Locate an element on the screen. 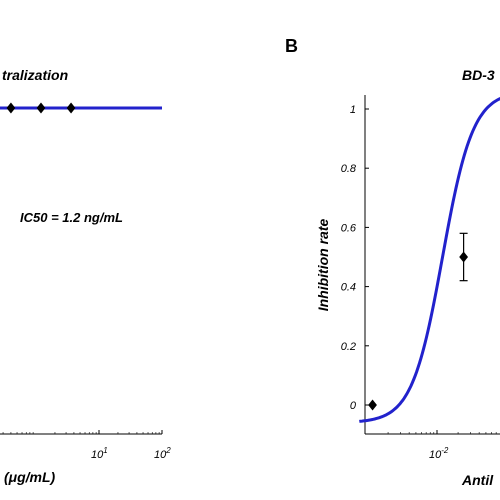 This screenshot has width=500, height=500. panel-b-x-ticks: 10-2 is located at coordinates (442, 445).